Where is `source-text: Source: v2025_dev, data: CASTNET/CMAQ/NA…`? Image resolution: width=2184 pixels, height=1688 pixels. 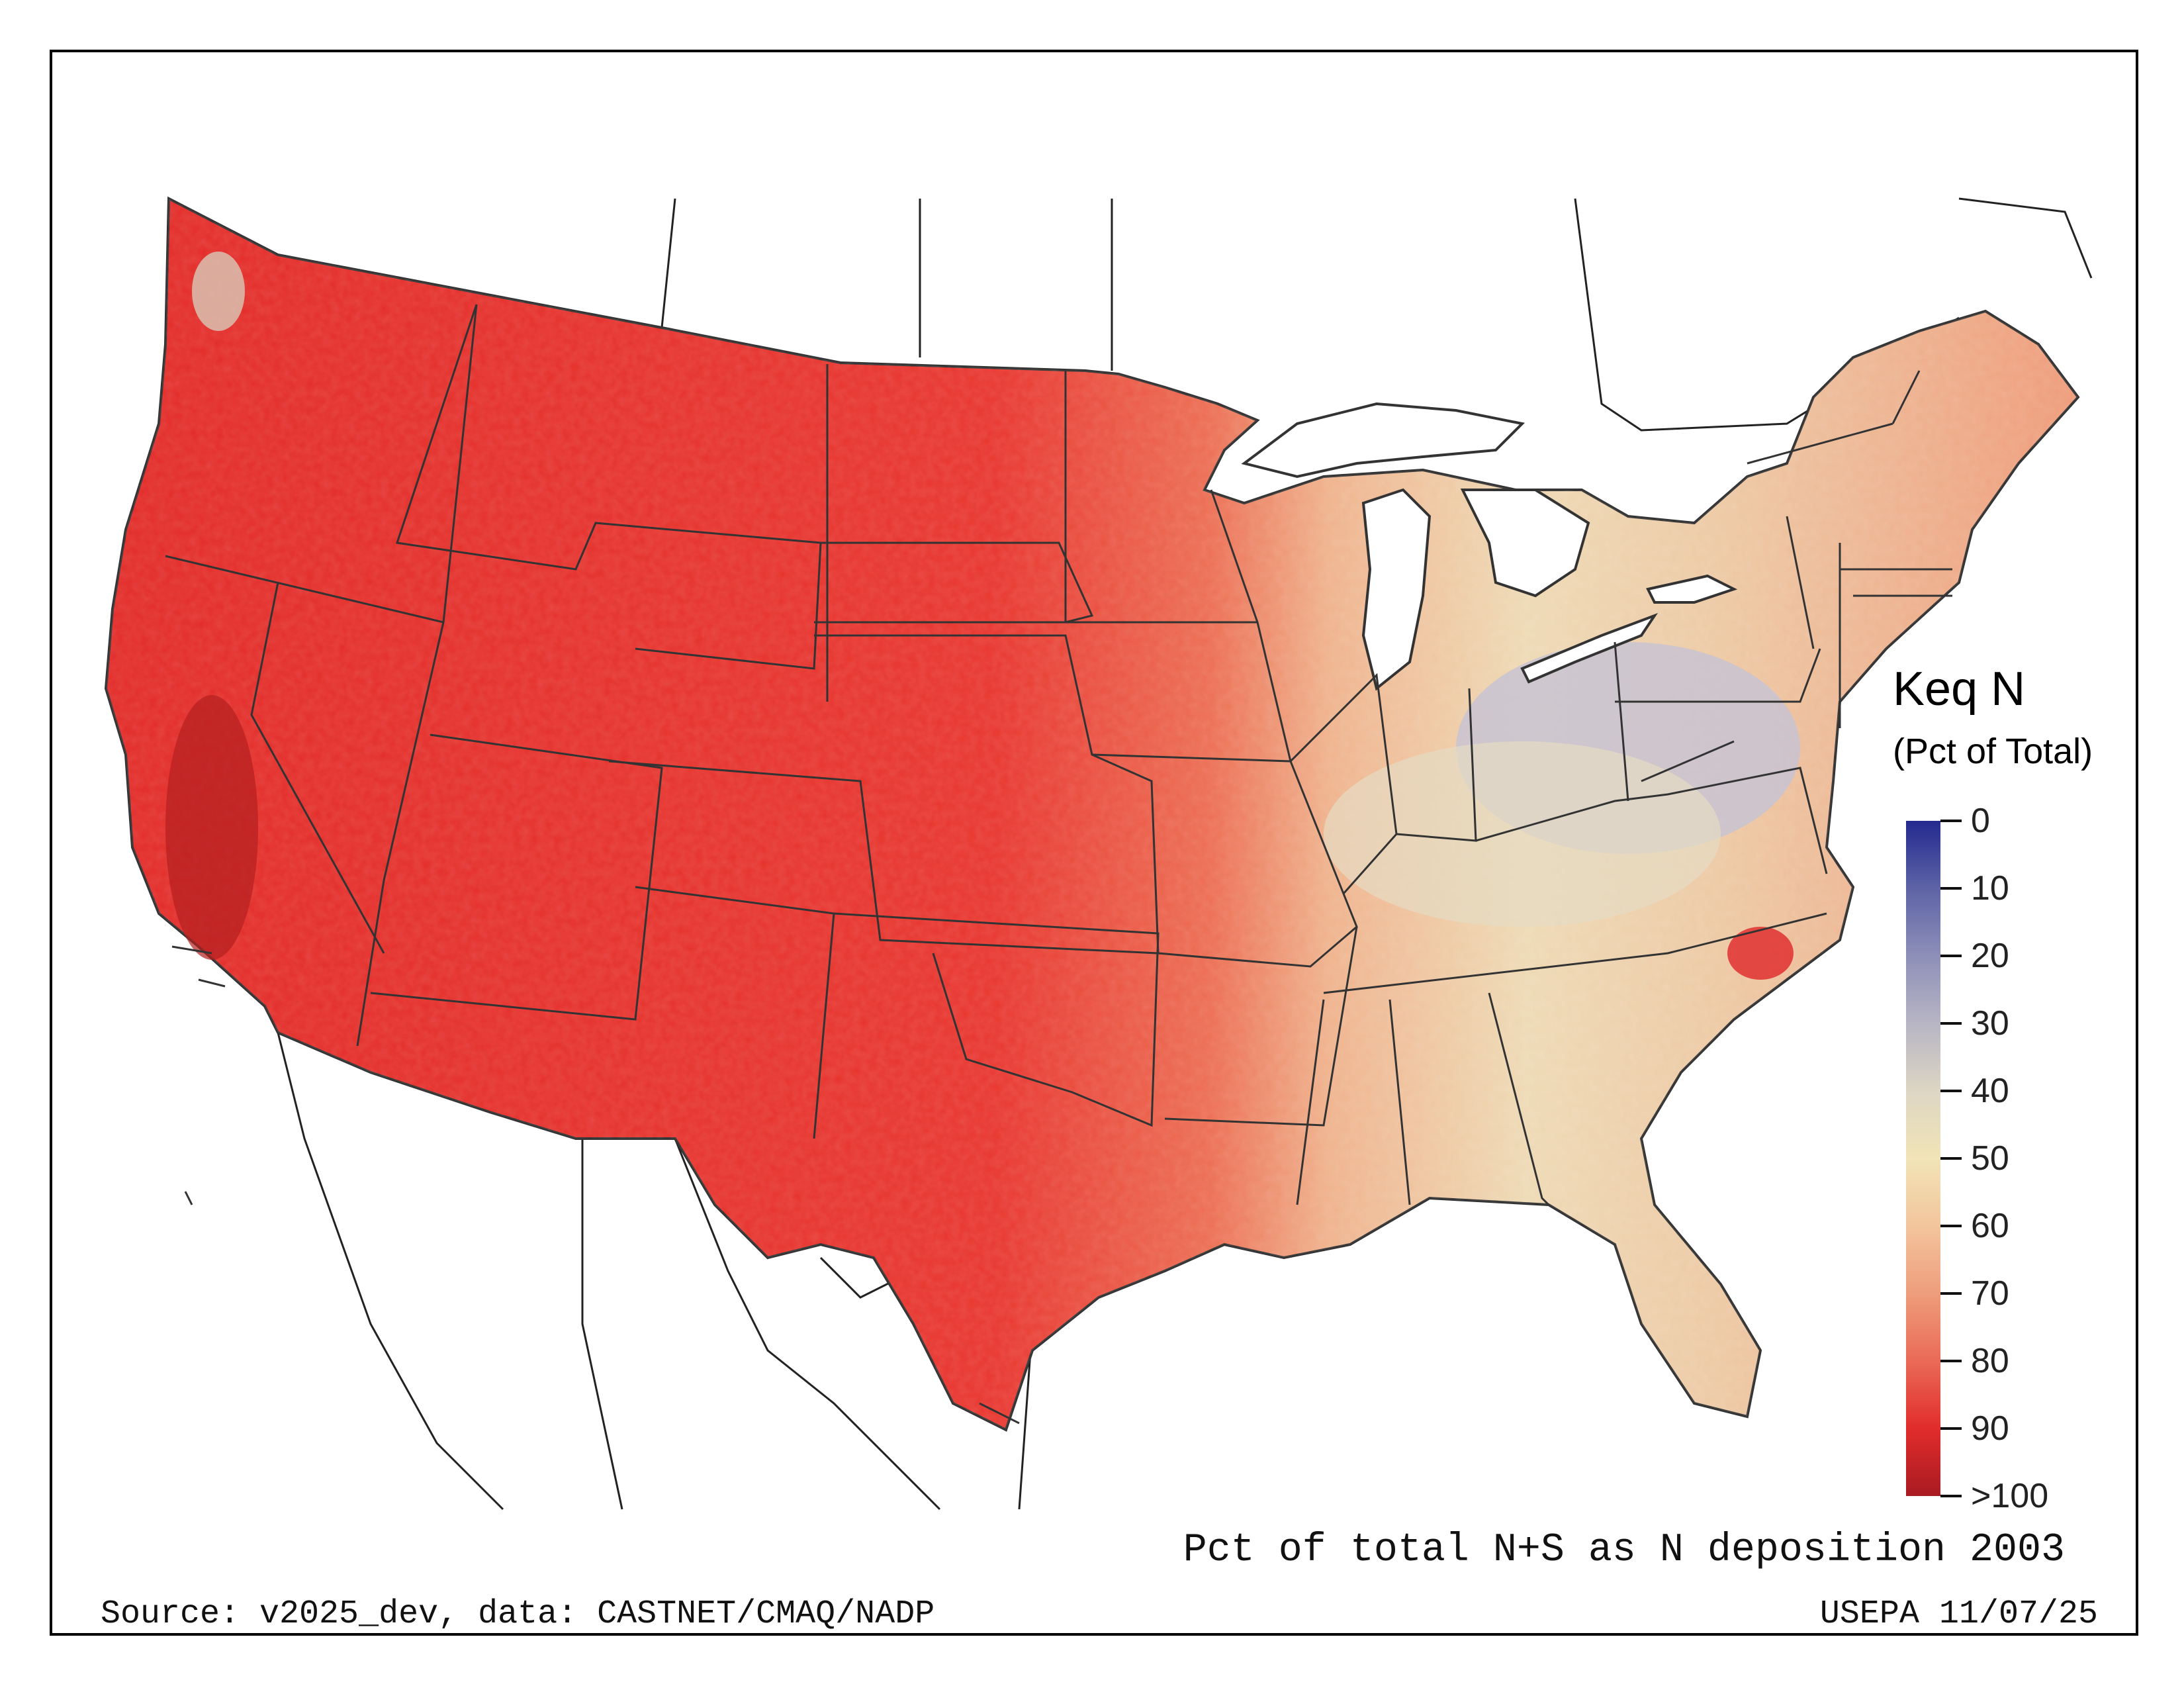 source-text: Source: v2025_dev, data: CASTNET/CMAQ/NA… is located at coordinates (518, 1614).